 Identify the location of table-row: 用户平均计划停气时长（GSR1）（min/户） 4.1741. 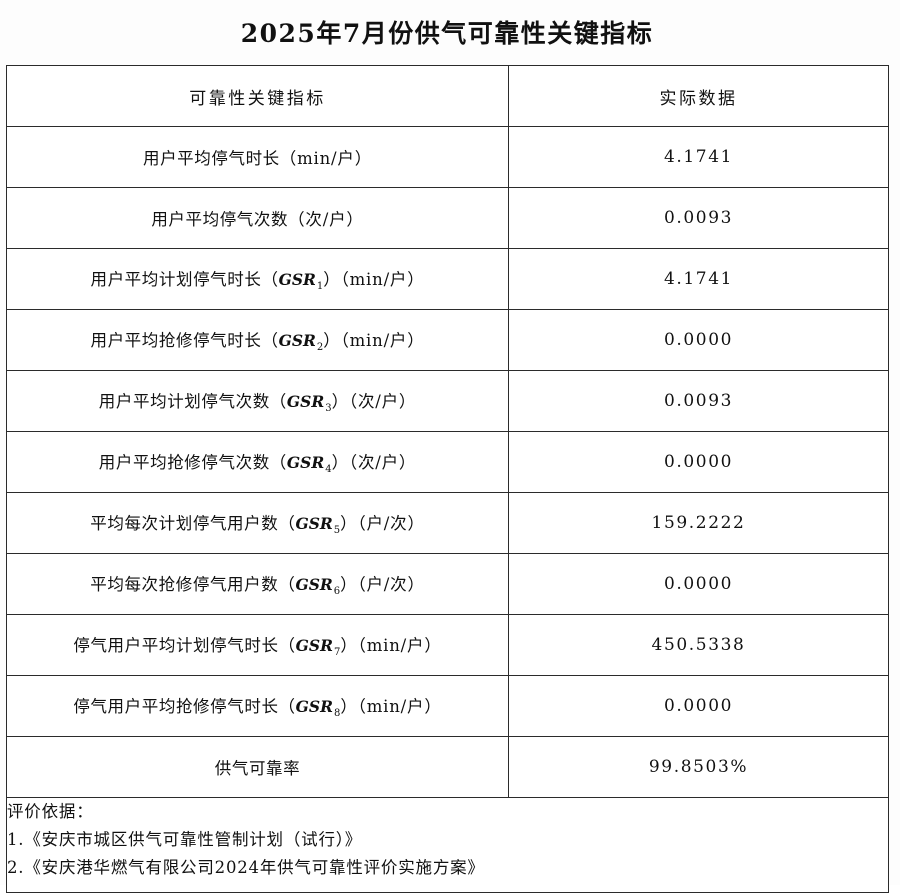
(447, 279).